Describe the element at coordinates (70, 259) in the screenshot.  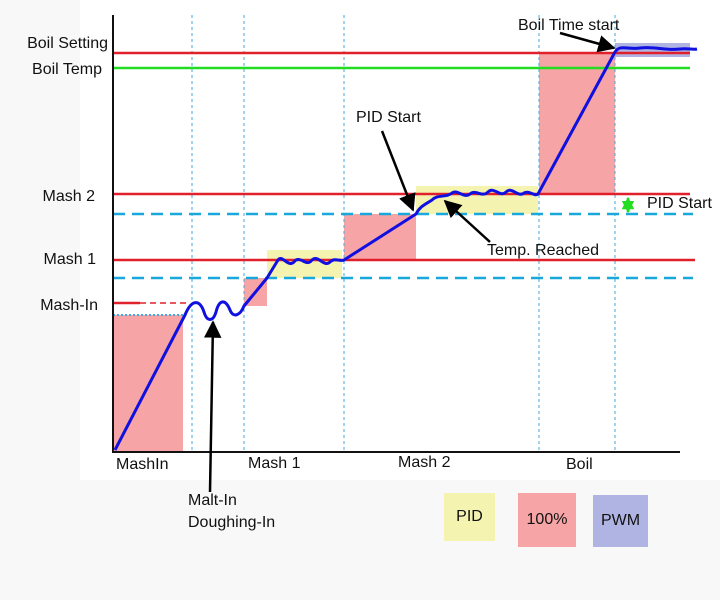
I see `label-mash1: Mash 1` at that location.